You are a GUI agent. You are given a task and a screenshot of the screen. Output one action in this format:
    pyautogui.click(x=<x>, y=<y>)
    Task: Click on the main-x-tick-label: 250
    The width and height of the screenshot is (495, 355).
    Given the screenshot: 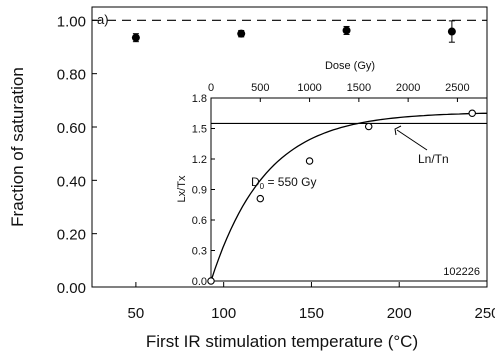 What is the action you would take?
    pyautogui.click(x=484, y=313)
    